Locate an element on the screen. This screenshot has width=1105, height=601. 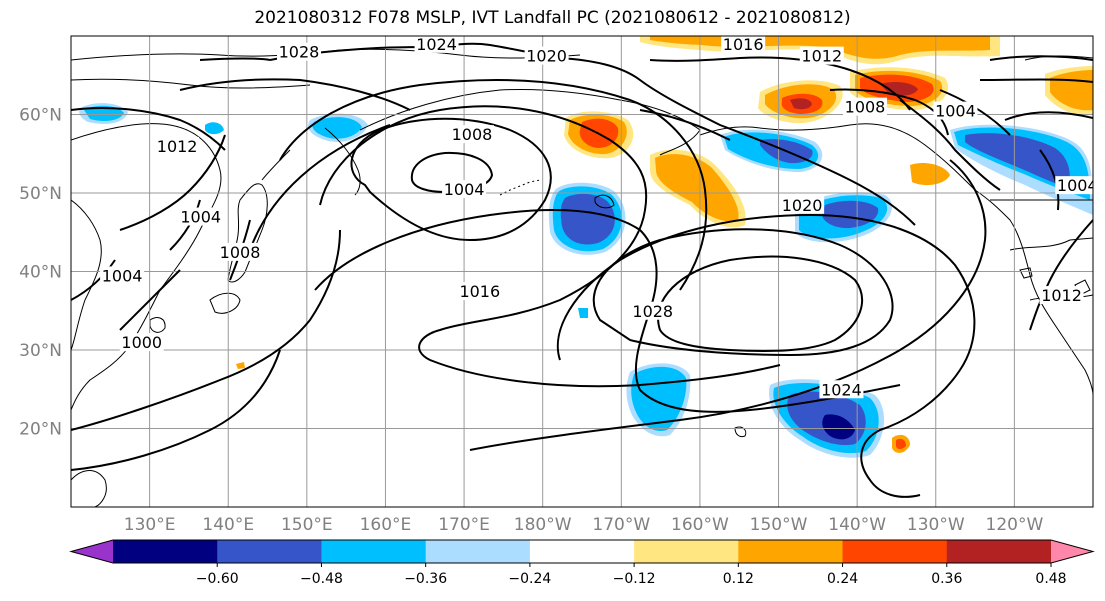
colorbar-label-1: −0.48 is located at coordinates (321, 579).